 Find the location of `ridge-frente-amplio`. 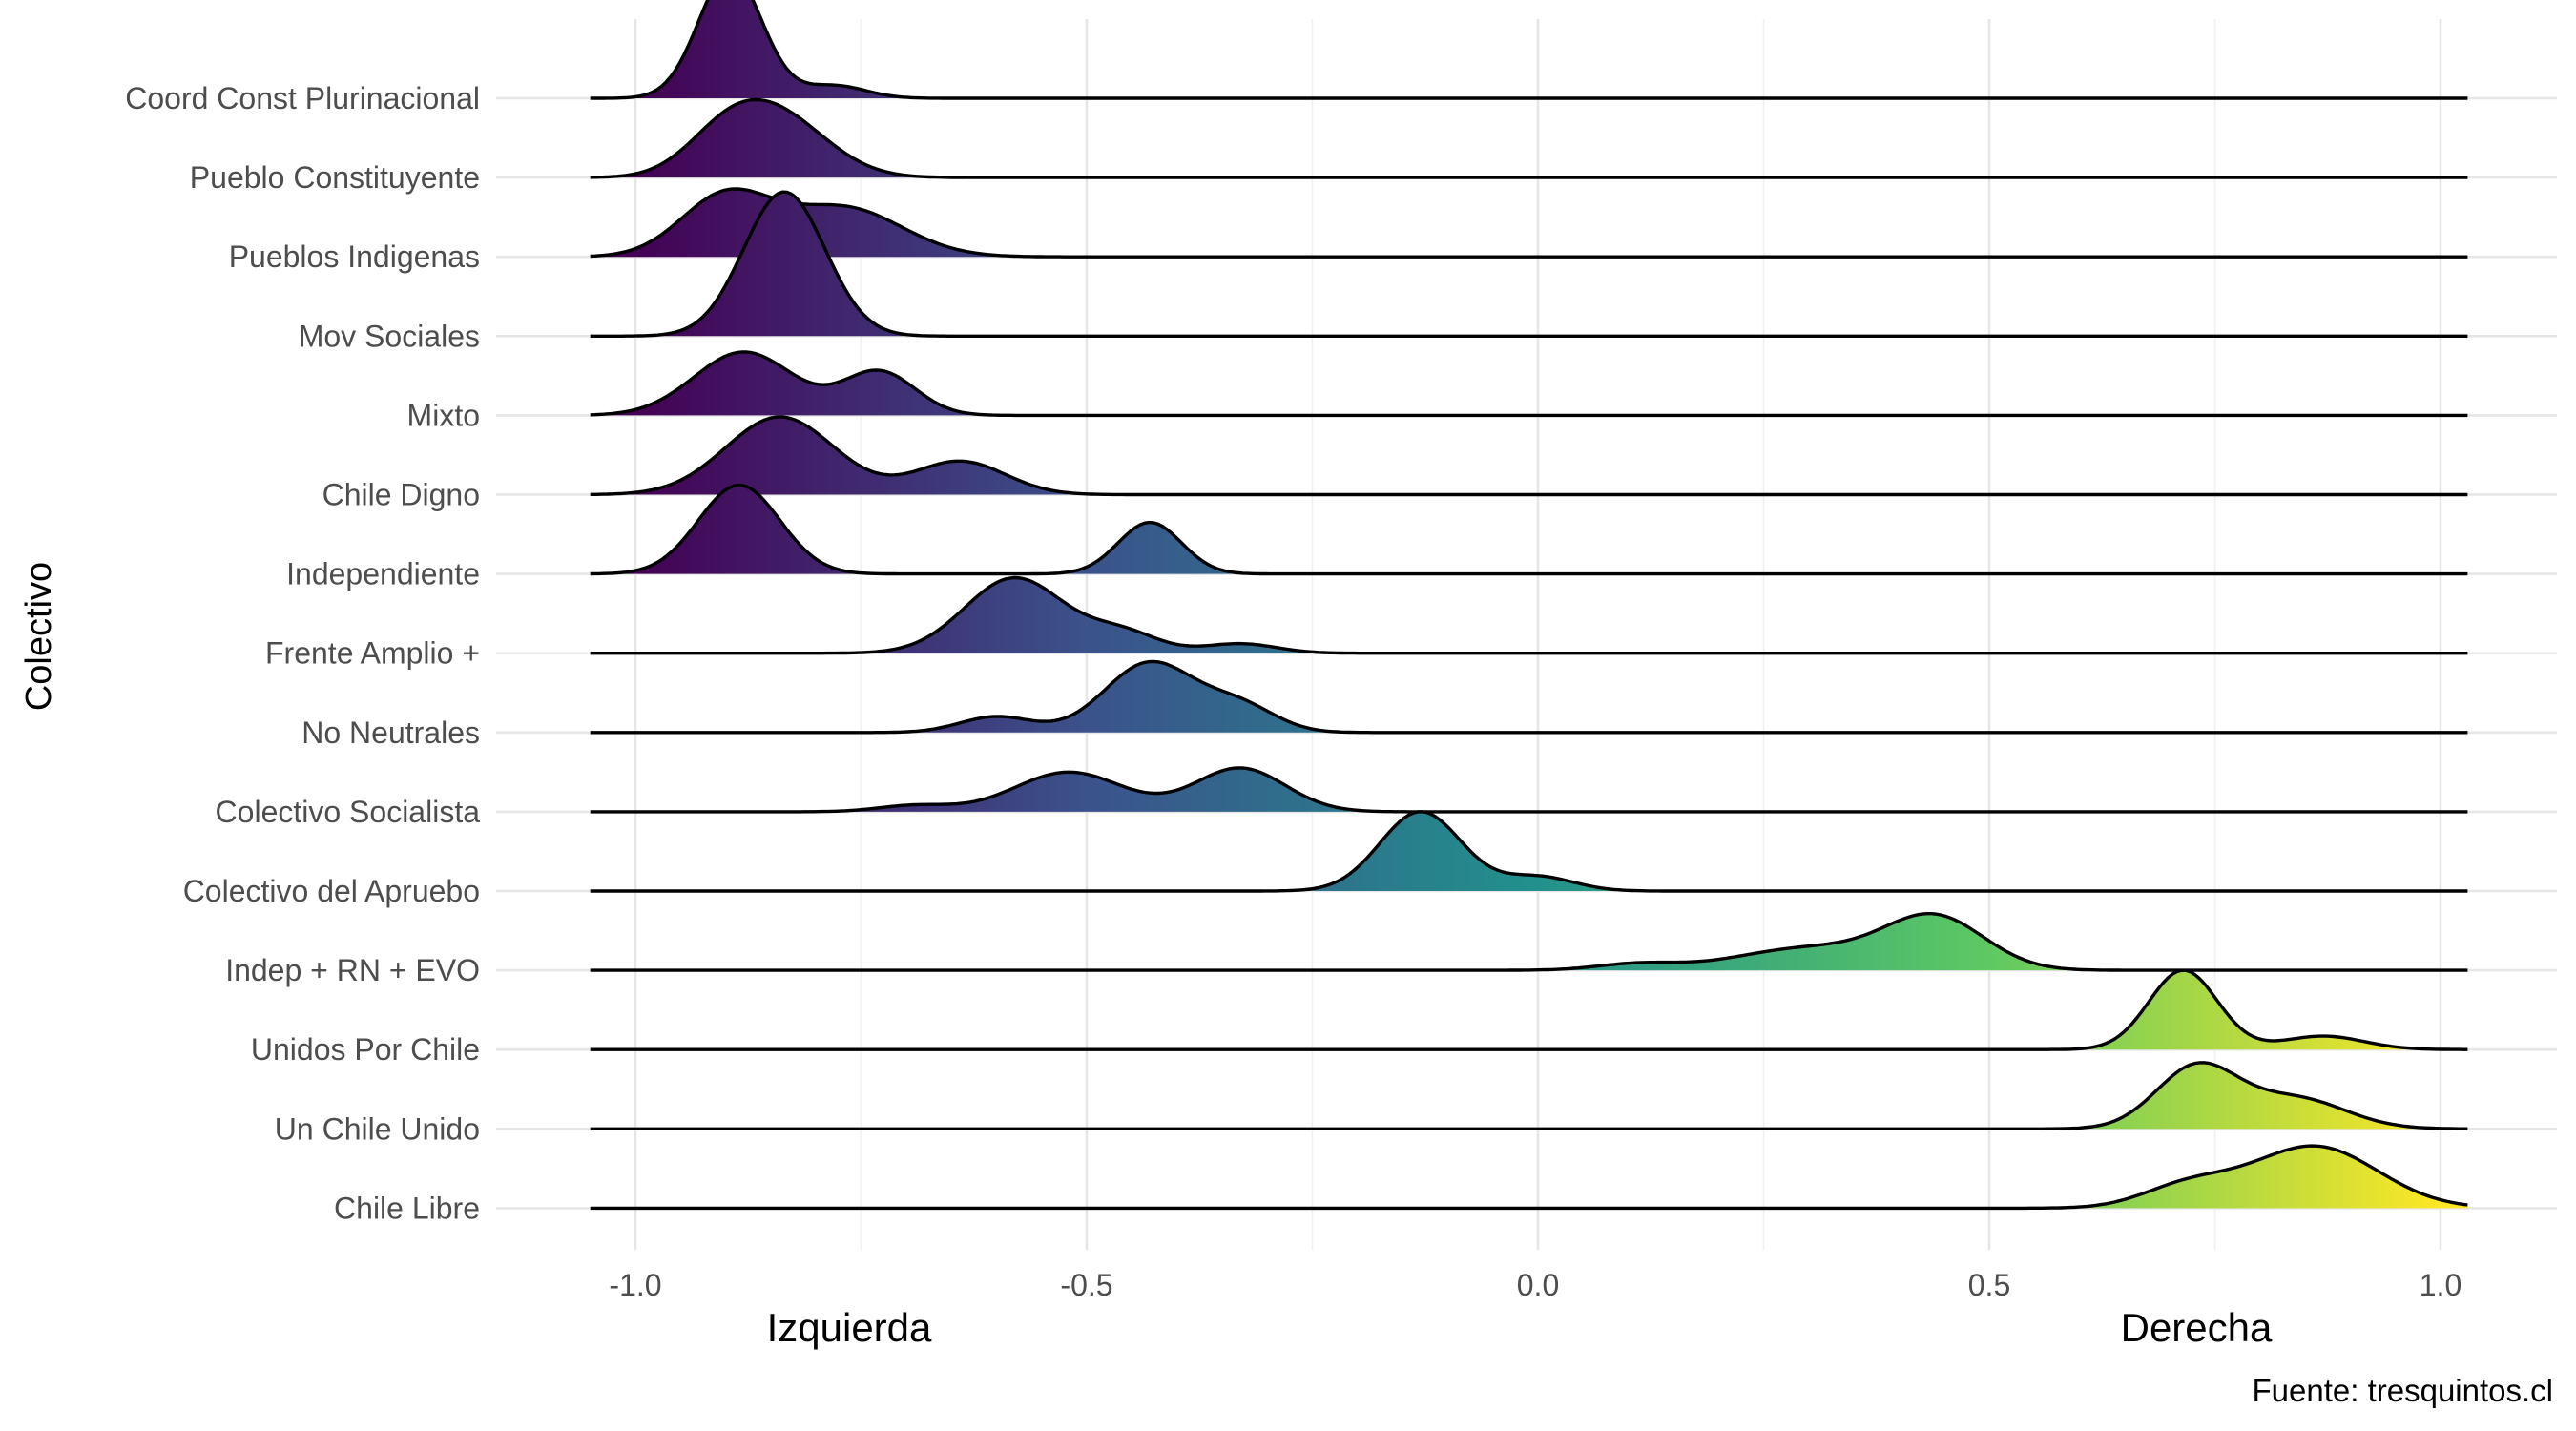

ridge-frente-amplio is located at coordinates (1529, 615).